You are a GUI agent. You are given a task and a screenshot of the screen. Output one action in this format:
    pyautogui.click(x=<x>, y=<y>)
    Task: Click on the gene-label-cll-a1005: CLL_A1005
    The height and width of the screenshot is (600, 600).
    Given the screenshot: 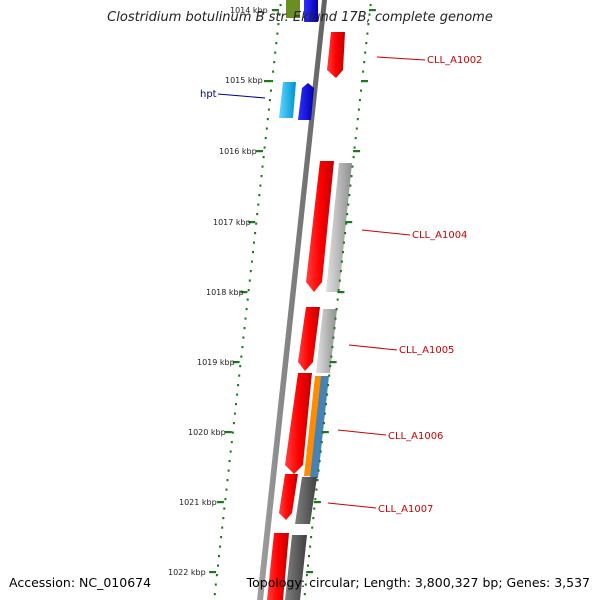 What is the action you would take?
    pyautogui.click(x=426, y=350)
    